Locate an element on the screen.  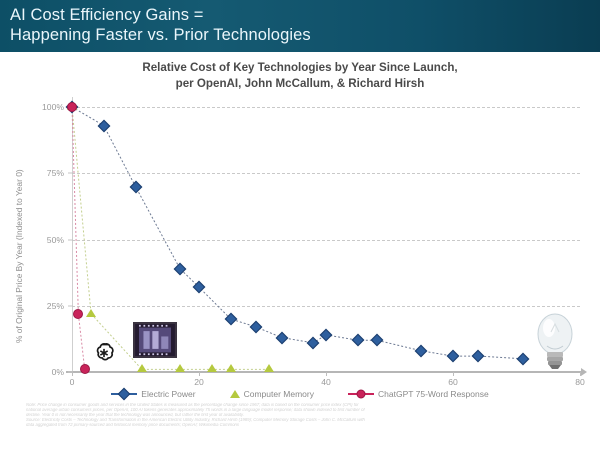
legend-label: Computer Memory is located at coordinates (278, 394).